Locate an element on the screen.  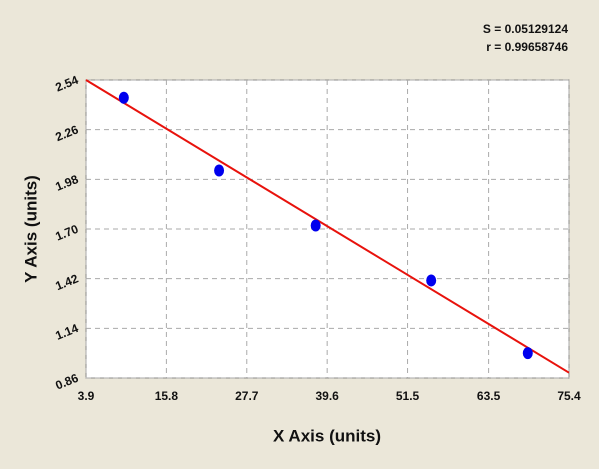
y-tick-label: 1.42 is located at coordinates (66, 282).